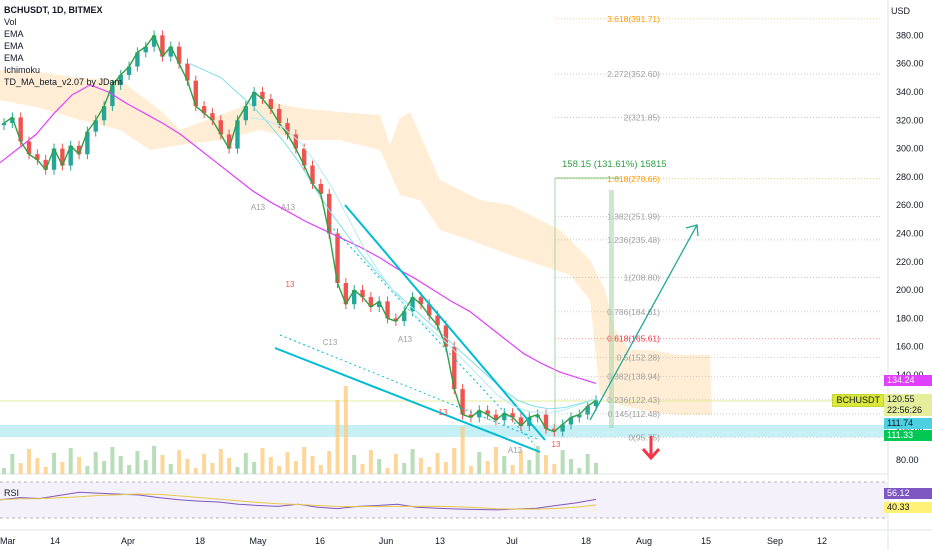 The width and height of the screenshot is (932, 550). I want to click on x-tick-label: Sep, so click(775, 541).